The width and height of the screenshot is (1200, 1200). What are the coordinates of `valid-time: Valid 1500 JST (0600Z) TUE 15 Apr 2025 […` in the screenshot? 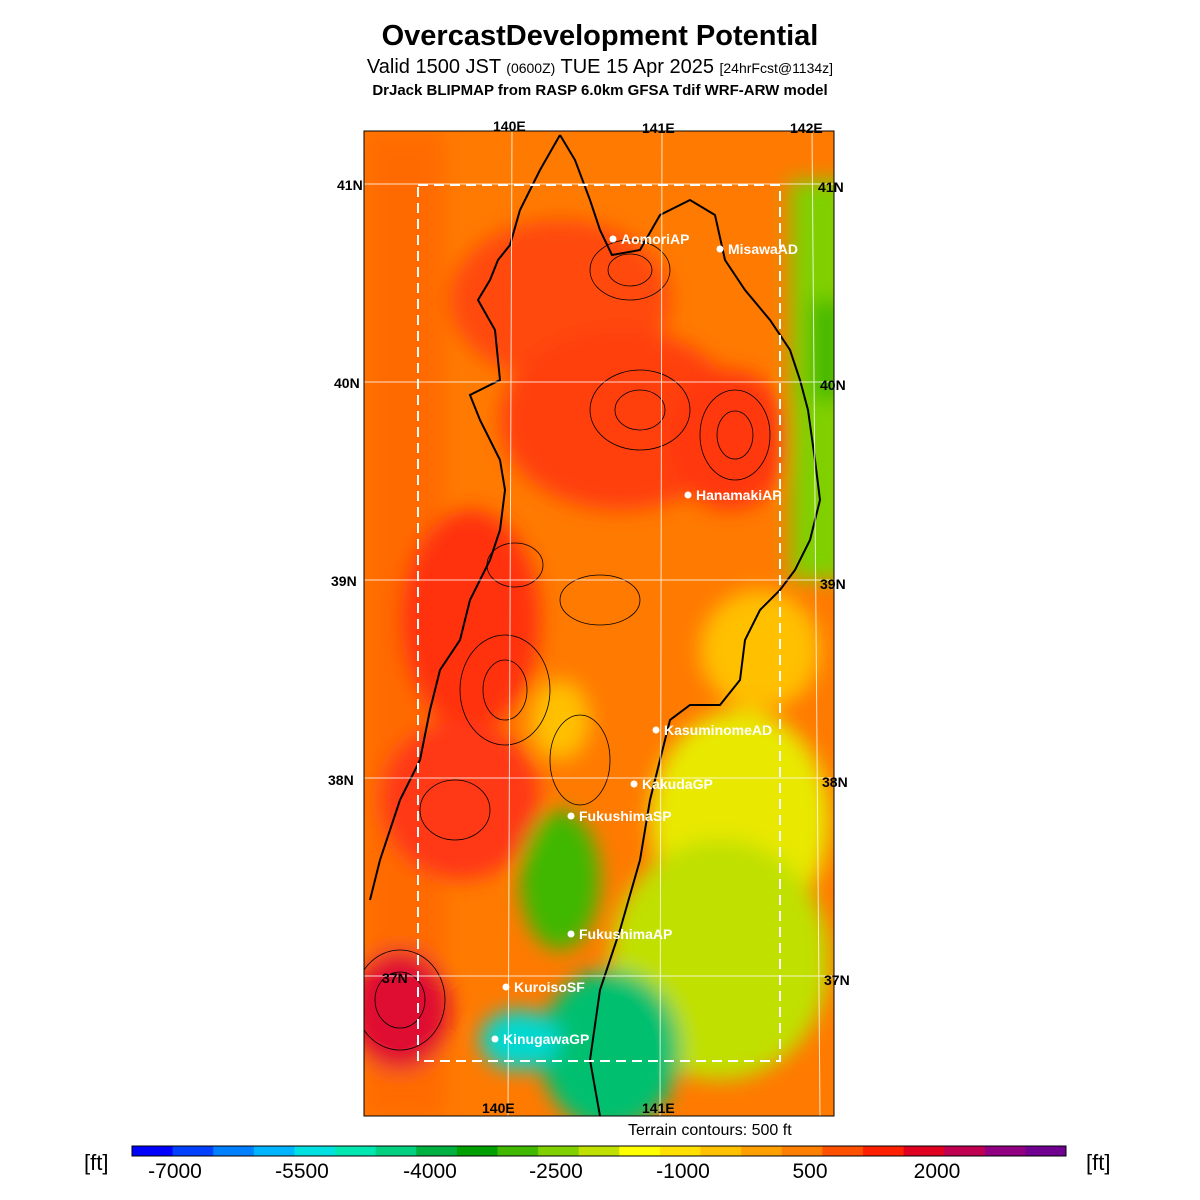 It's located at (600, 67).